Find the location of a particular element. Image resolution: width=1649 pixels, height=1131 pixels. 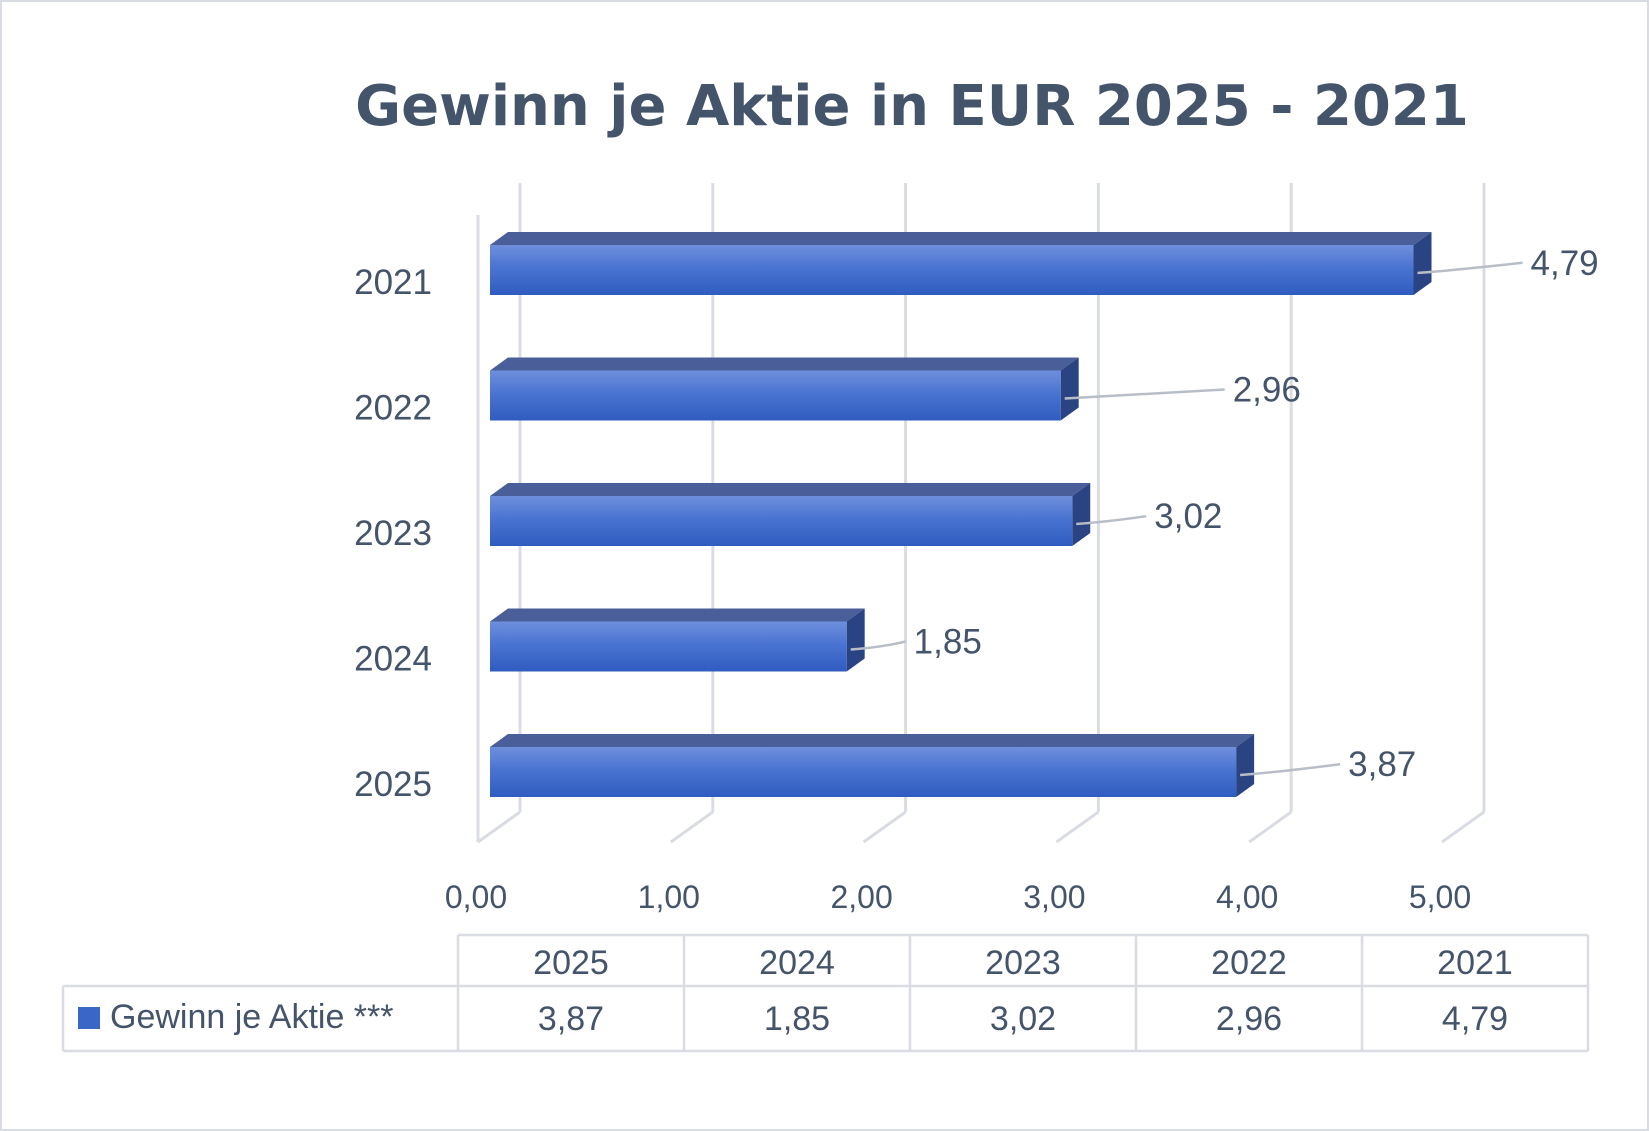

legend-key-icon is located at coordinates (89, 1018).